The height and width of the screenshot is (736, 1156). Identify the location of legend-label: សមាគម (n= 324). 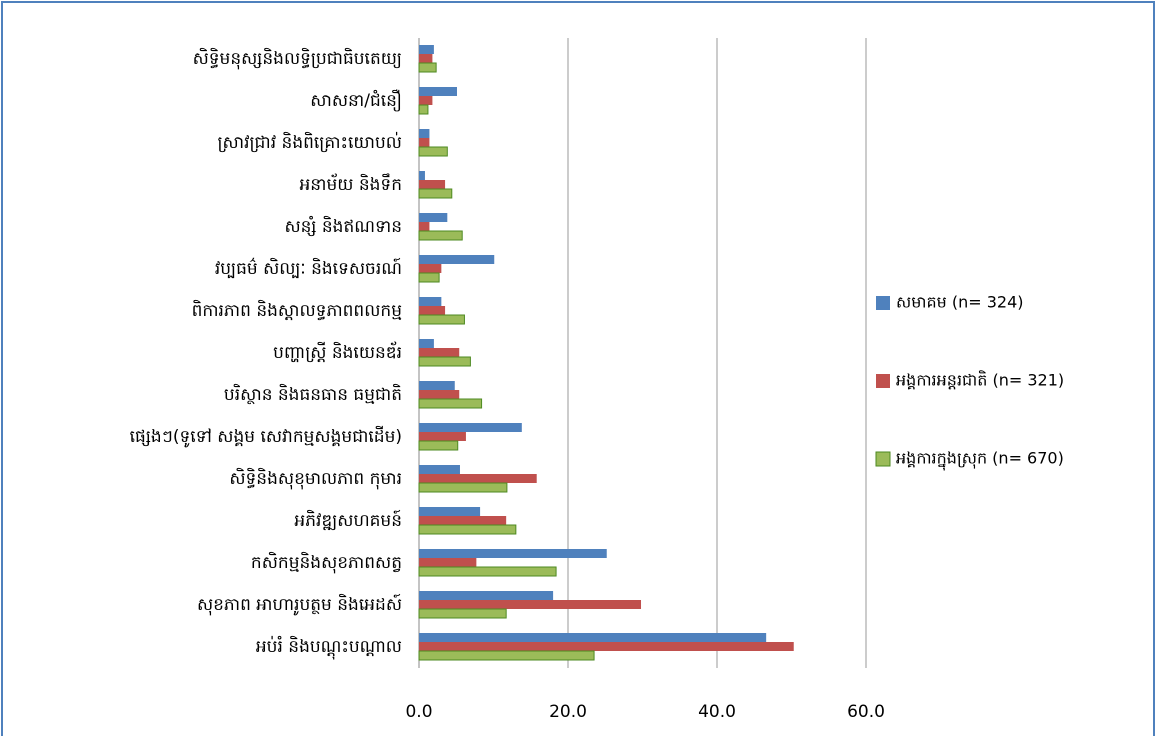
(960, 302).